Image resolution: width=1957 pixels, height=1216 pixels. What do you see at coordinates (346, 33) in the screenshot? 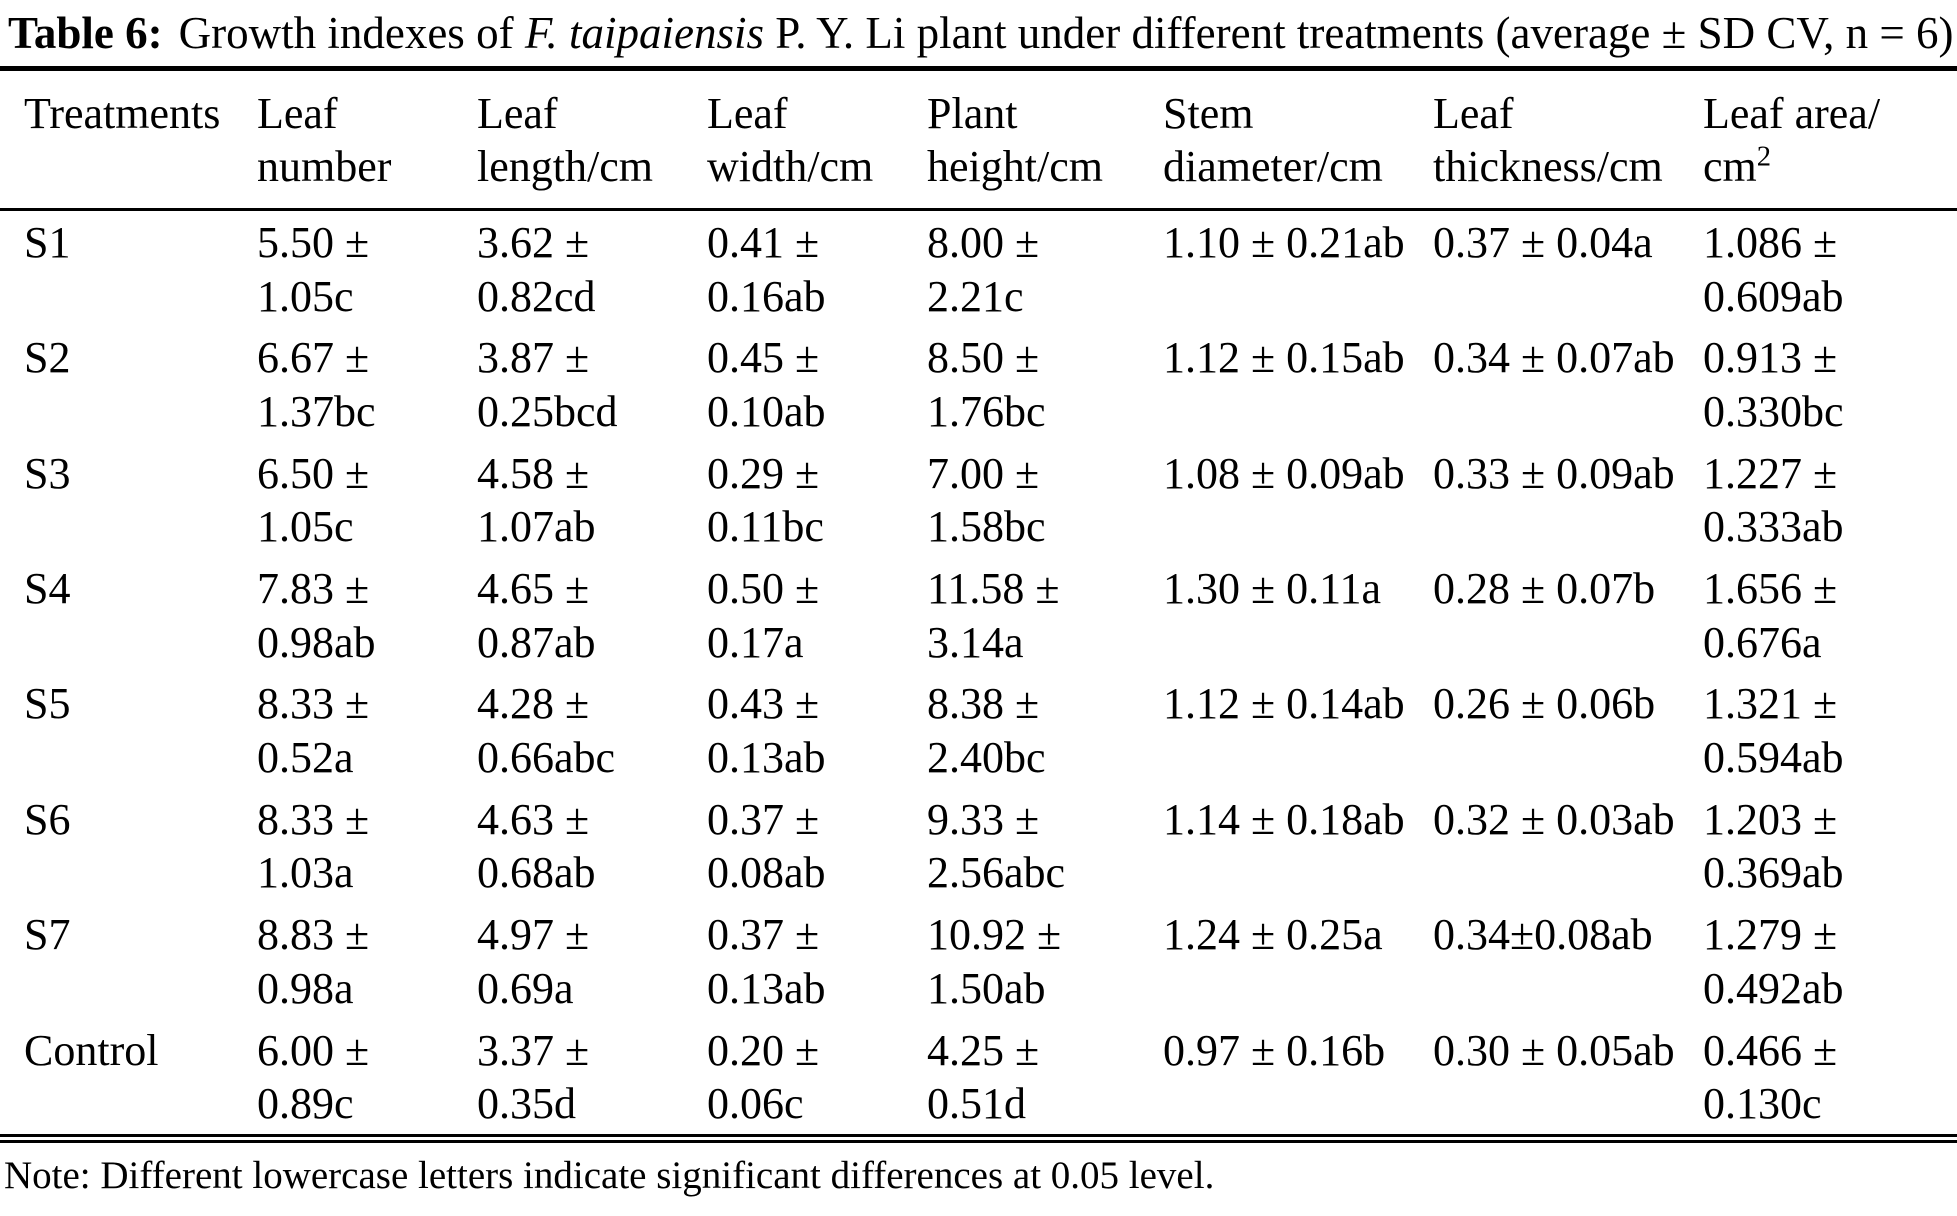
I see `table-caption-text-pre: Growth indexes of` at bounding box center [346, 33].